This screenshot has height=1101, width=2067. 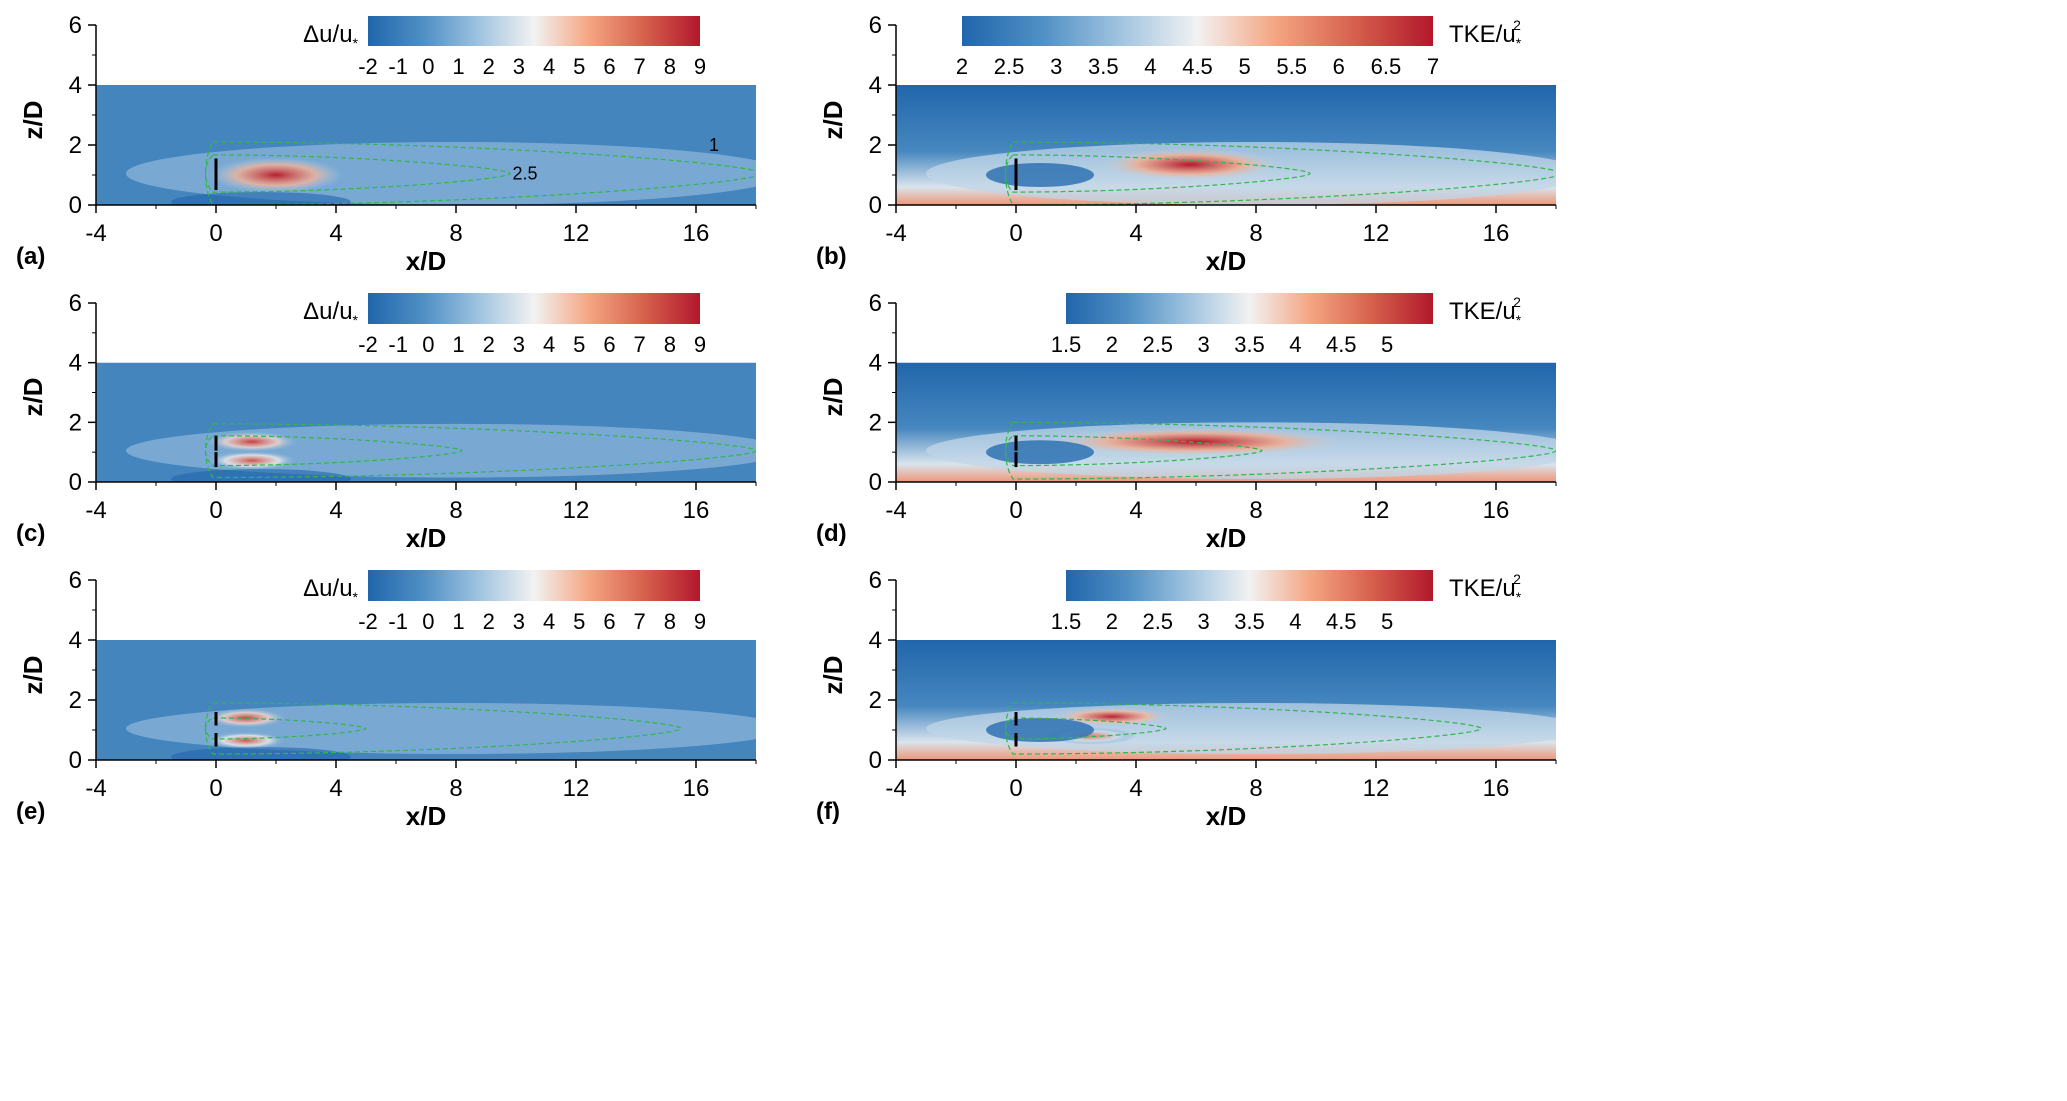 What do you see at coordinates (261, 475) in the screenshot?
I see `near-bed-deficit` at bounding box center [261, 475].